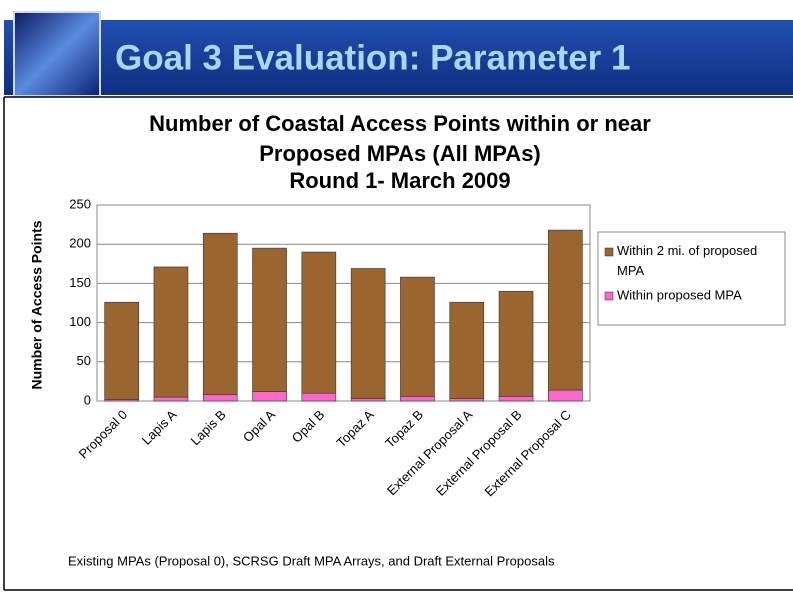  I want to click on x-tick-label: Opal B, so click(308, 426).